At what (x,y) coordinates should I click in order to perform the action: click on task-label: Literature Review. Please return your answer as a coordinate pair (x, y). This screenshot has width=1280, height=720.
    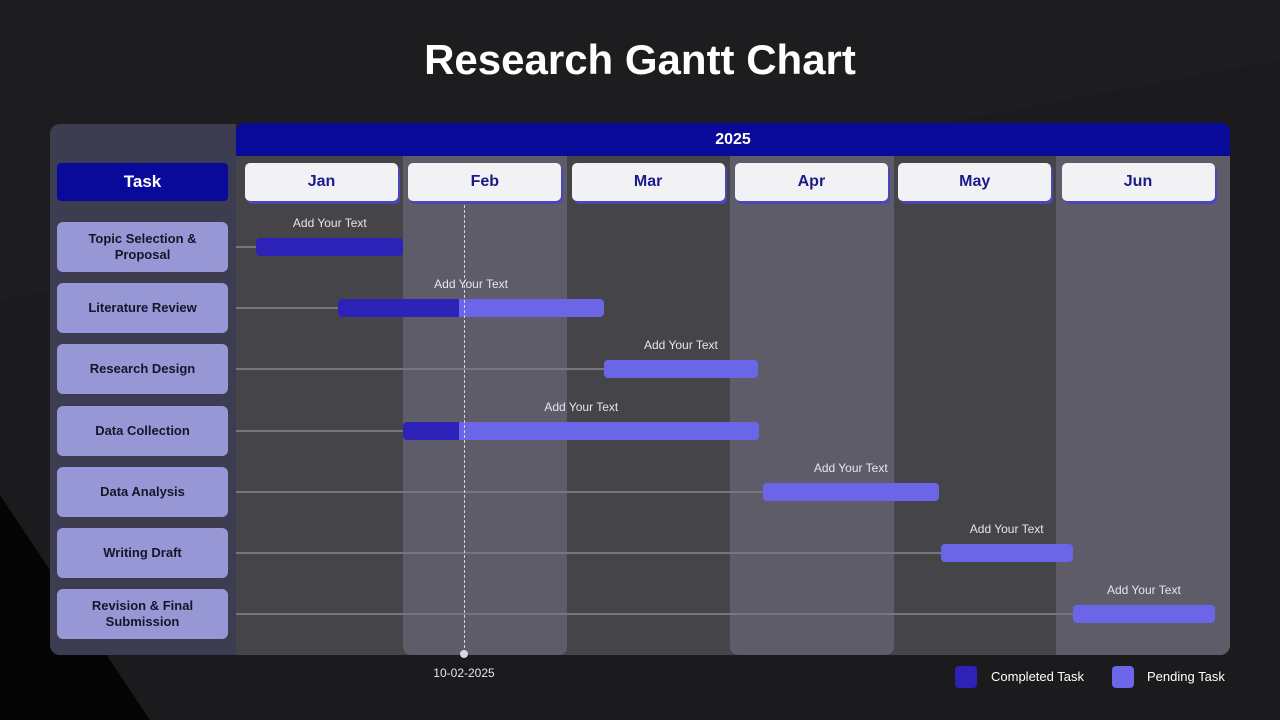
    Looking at the image, I should click on (142, 308).